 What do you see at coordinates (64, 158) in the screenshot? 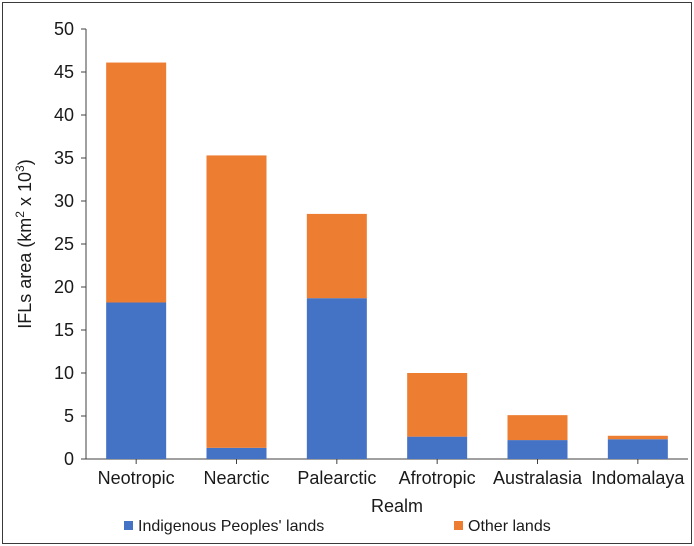
I see `y-tick-label: 35` at bounding box center [64, 158].